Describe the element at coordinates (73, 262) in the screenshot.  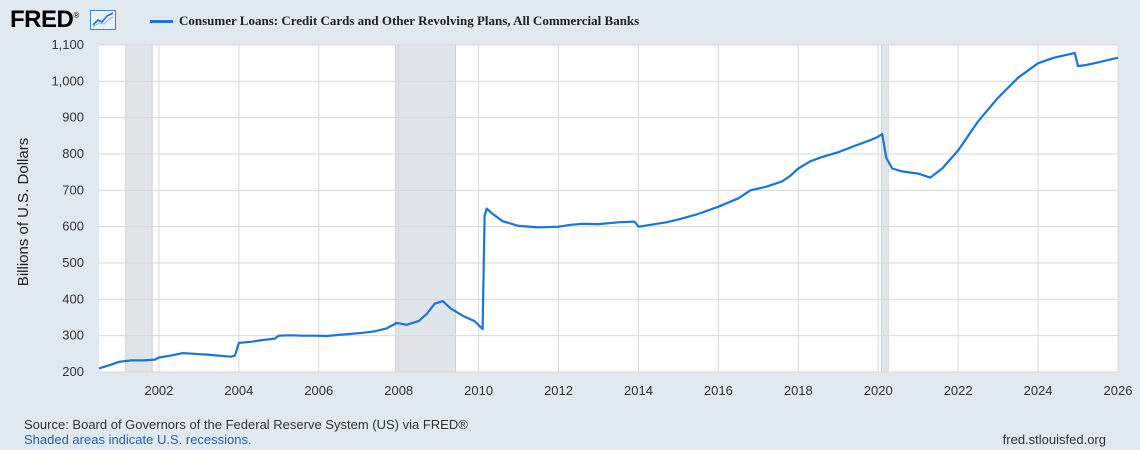
I see `y-tick-label-3: 500` at that location.